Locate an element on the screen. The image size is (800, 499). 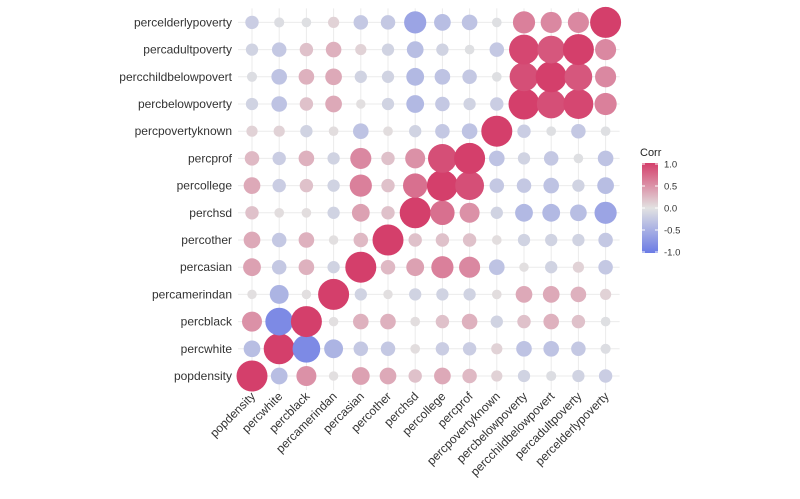
corr-circle-percprof-percother is located at coordinates (388, 158).